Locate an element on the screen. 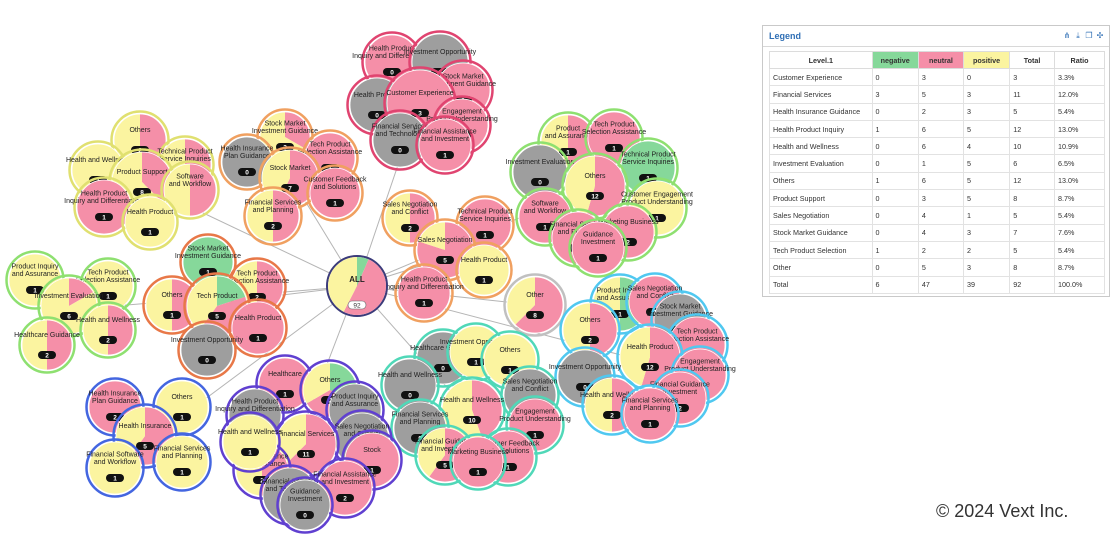 Image resolution: width=1112 pixels, height=552 pixels. count-label: 0 is located at coordinates (540, 183).